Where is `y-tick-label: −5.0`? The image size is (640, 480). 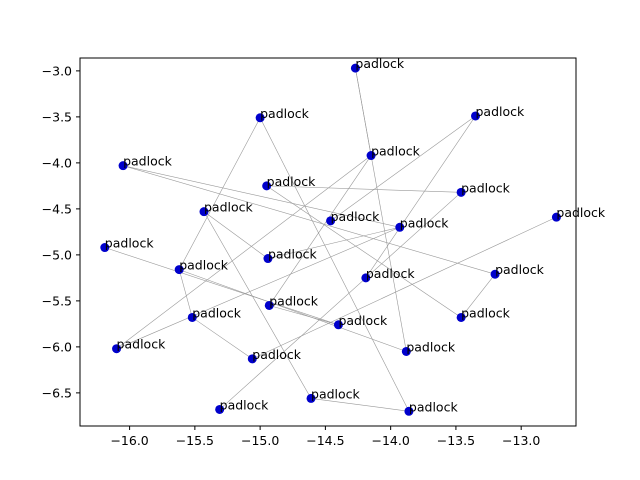
y-tick-label: −5.0 is located at coordinates (57, 254).